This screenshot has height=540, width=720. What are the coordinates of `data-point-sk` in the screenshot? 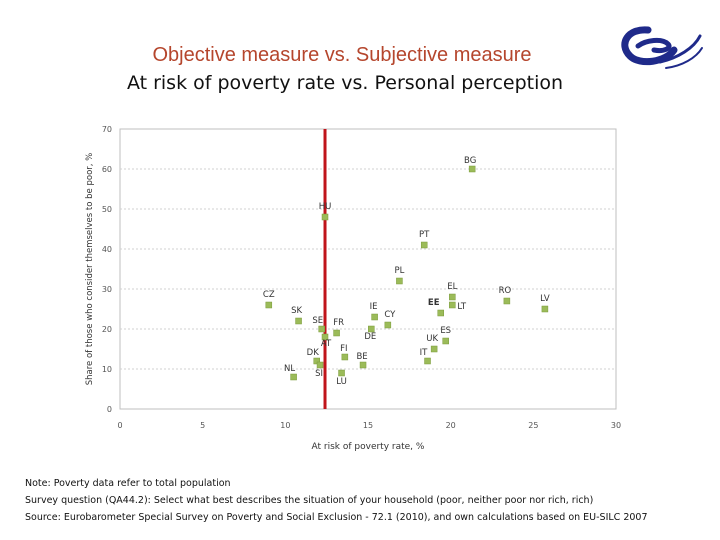 It's located at (298, 321).